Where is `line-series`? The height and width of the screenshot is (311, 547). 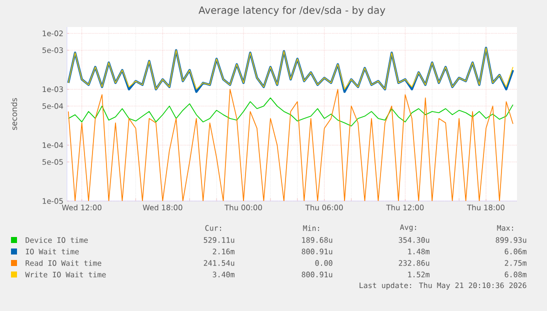
line-series is located at coordinates (291, 112).